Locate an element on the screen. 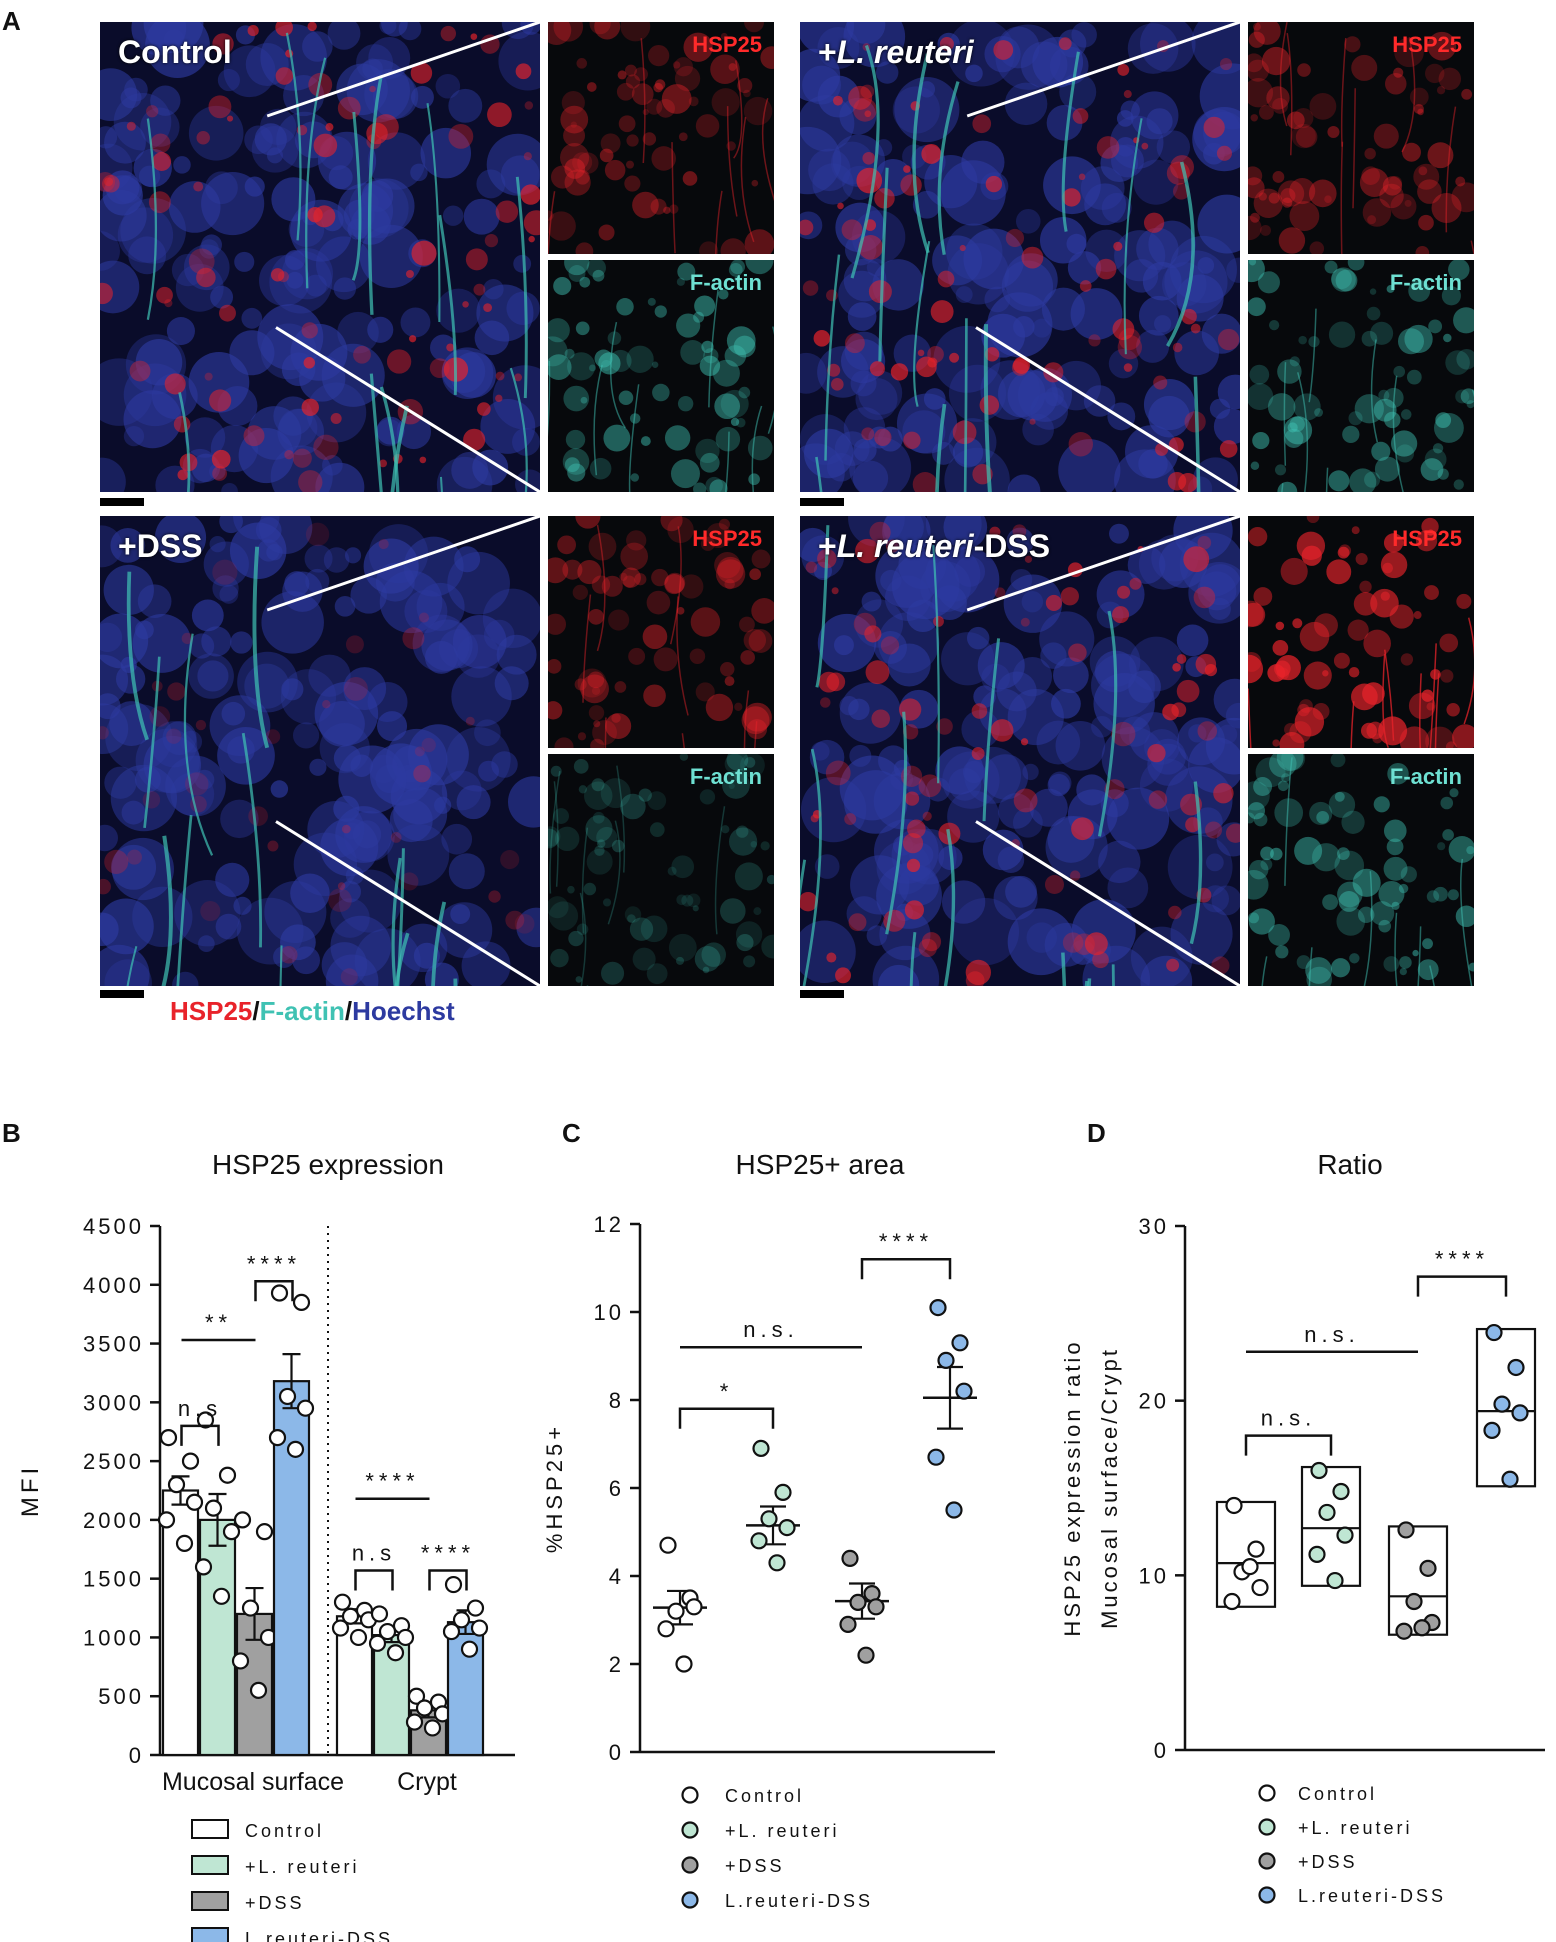 The image size is (1556, 1942). panel-label-a: A is located at coordinates (11, 21).